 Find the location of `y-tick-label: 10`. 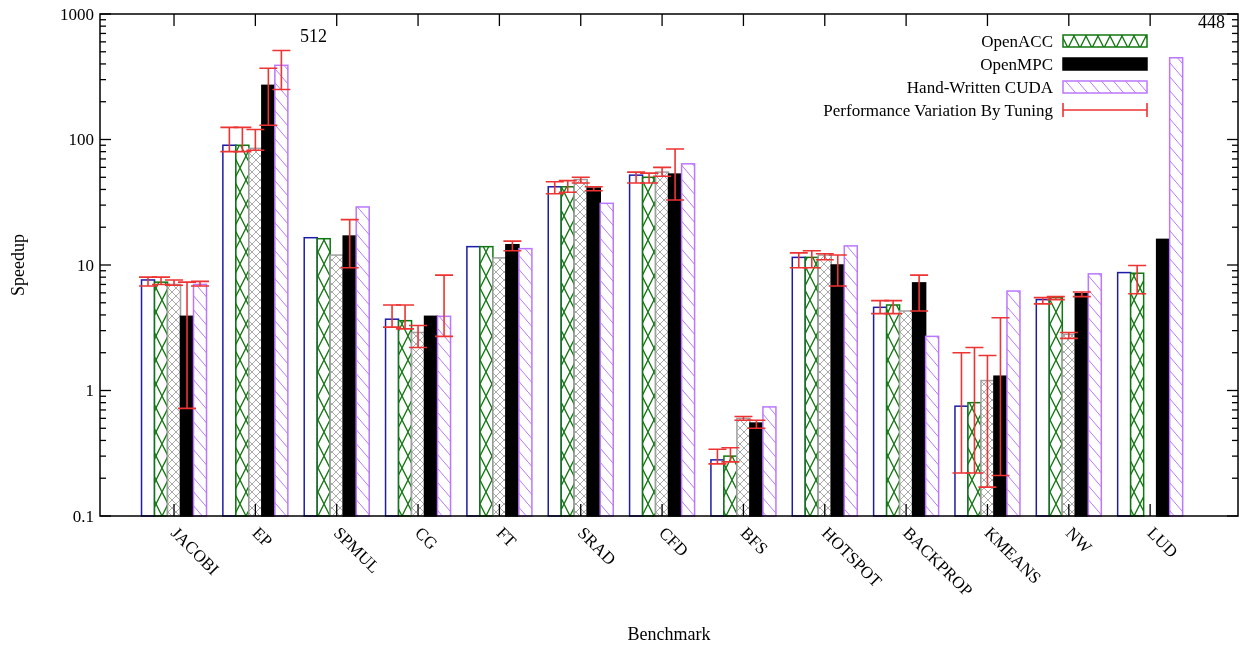

y-tick-label: 10 is located at coordinates (85, 265).